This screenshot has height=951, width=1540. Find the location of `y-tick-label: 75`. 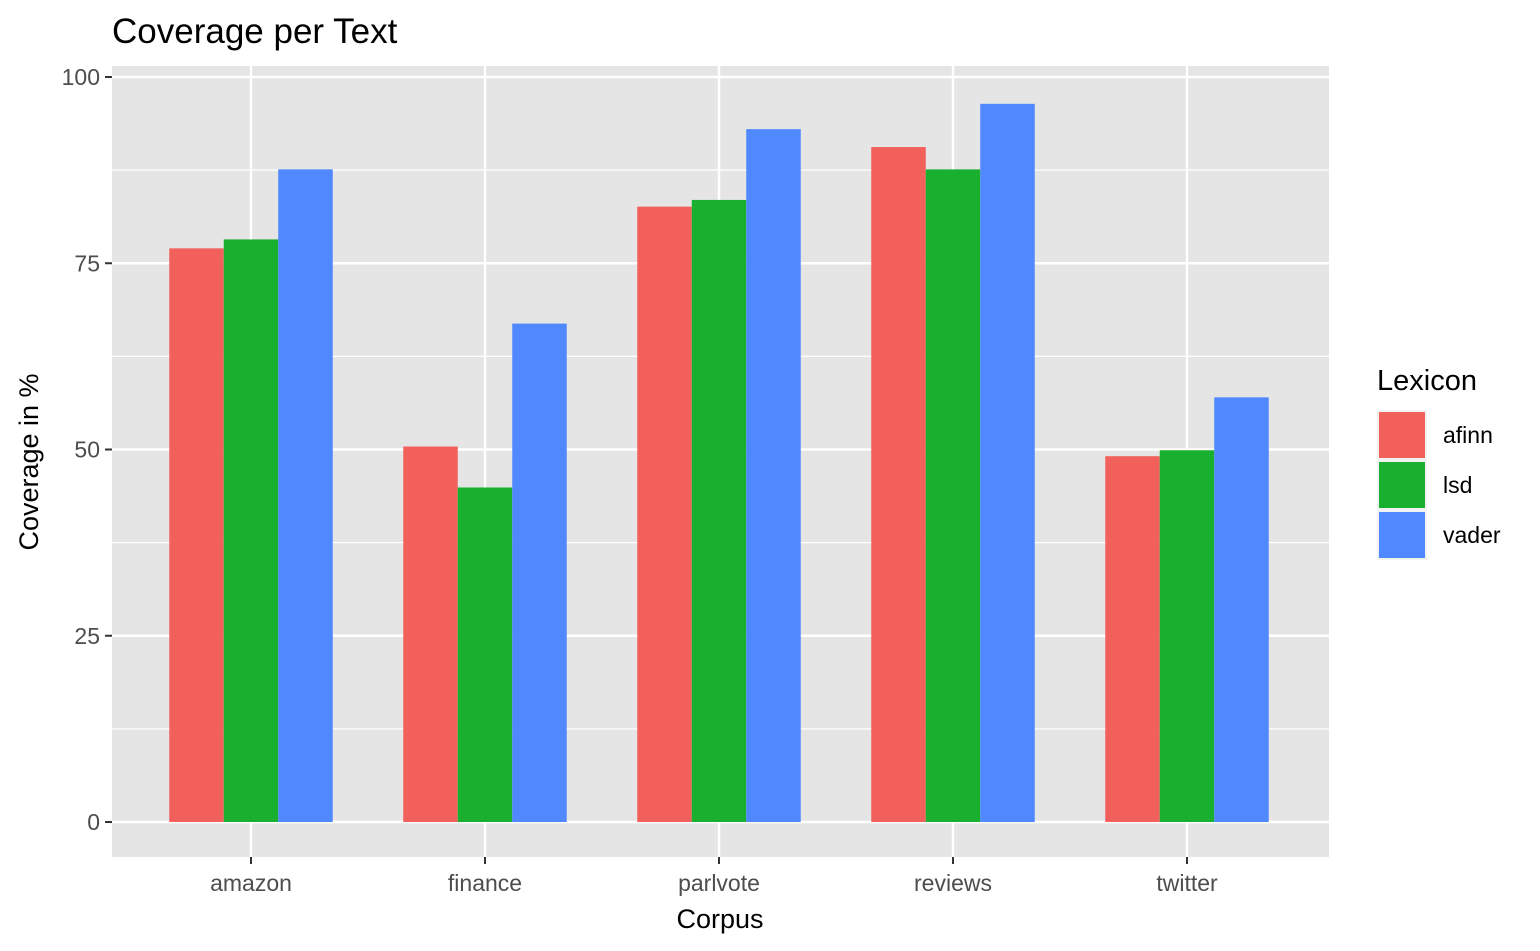

y-tick-label: 75 is located at coordinates (87, 263).